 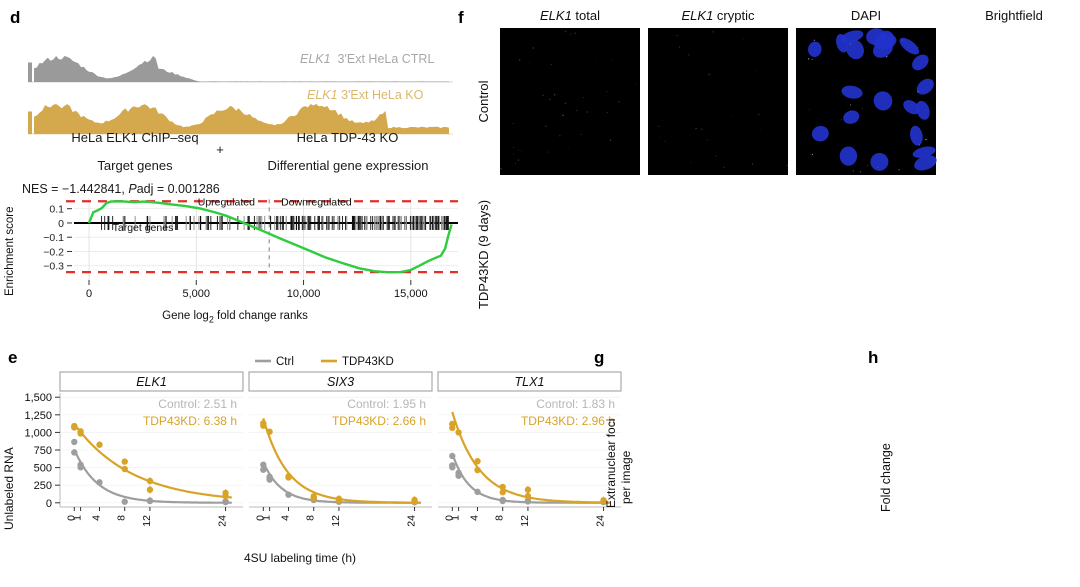 What do you see at coordinates (185, 316) in the screenshot?
I see `gsea-xlabel-pre: Gene log` at bounding box center [185, 316].